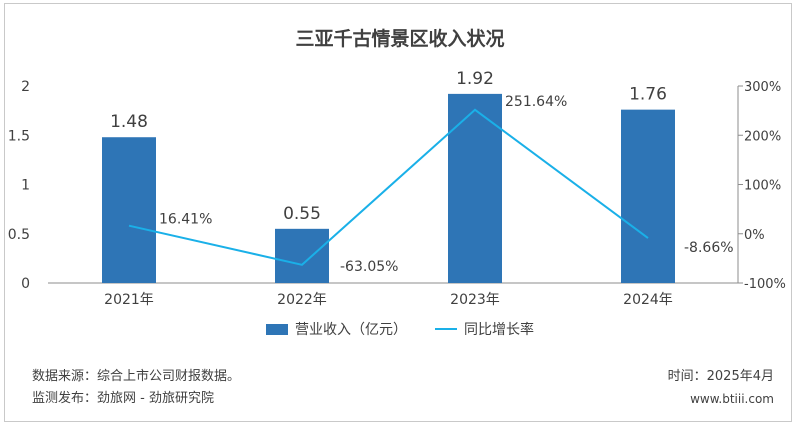  What do you see at coordinates (762, 136) in the screenshot?
I see `right-axis-tick-label: 200%` at bounding box center [762, 136].